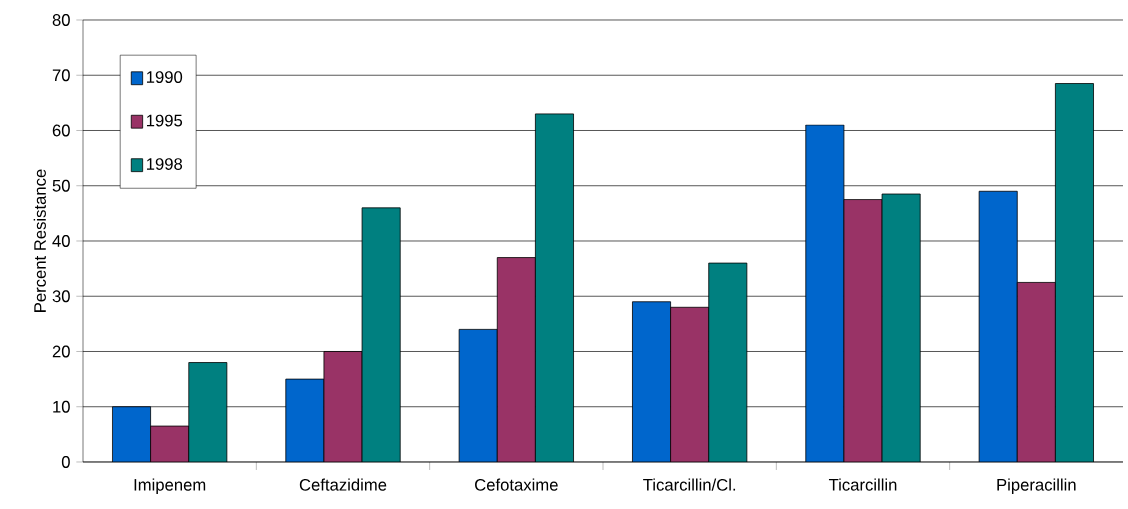 This screenshot has height=509, width=1128. I want to click on x-tick-label: Imipenem, so click(170, 486).